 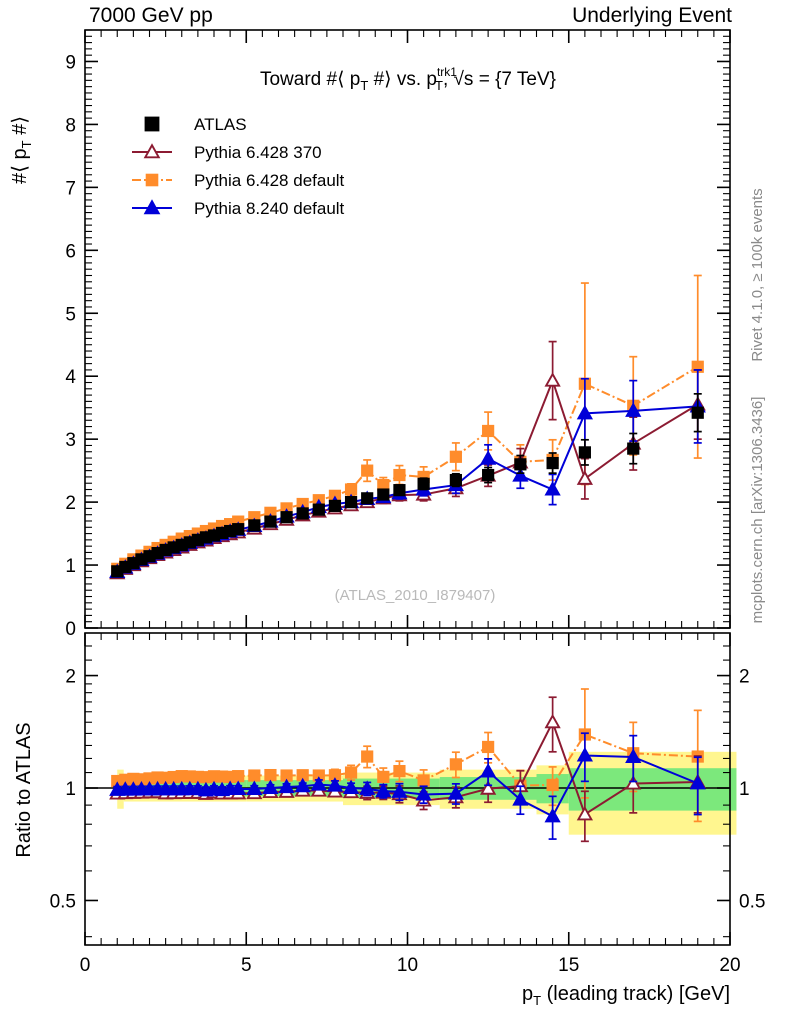 I want to click on y-tick-label: 7, so click(x=70, y=188).